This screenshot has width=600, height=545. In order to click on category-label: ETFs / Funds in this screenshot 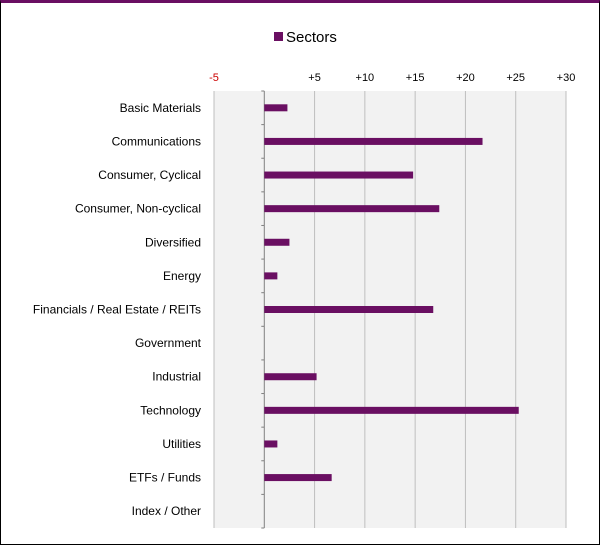, I will do `click(165, 478)`.